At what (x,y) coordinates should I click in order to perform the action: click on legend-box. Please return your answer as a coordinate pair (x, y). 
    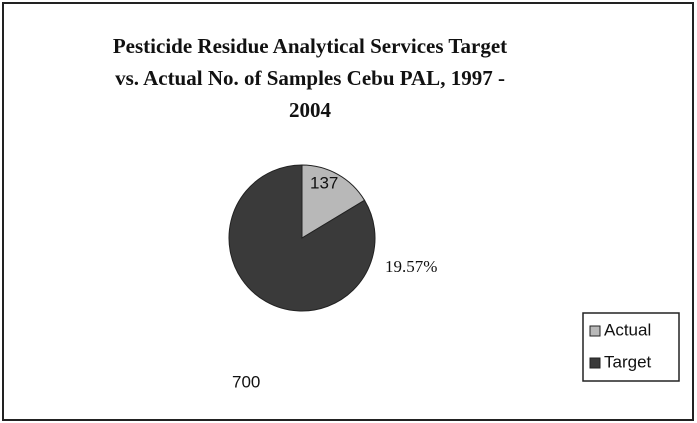
    Looking at the image, I should click on (631, 347).